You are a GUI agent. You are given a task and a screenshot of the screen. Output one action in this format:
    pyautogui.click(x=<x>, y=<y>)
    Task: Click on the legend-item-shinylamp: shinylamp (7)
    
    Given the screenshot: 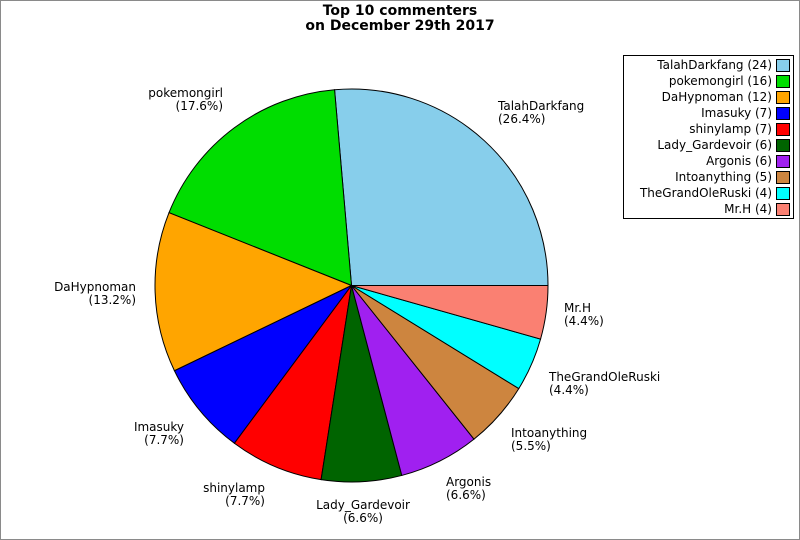 What is the action you would take?
    pyautogui.click(x=708, y=129)
    